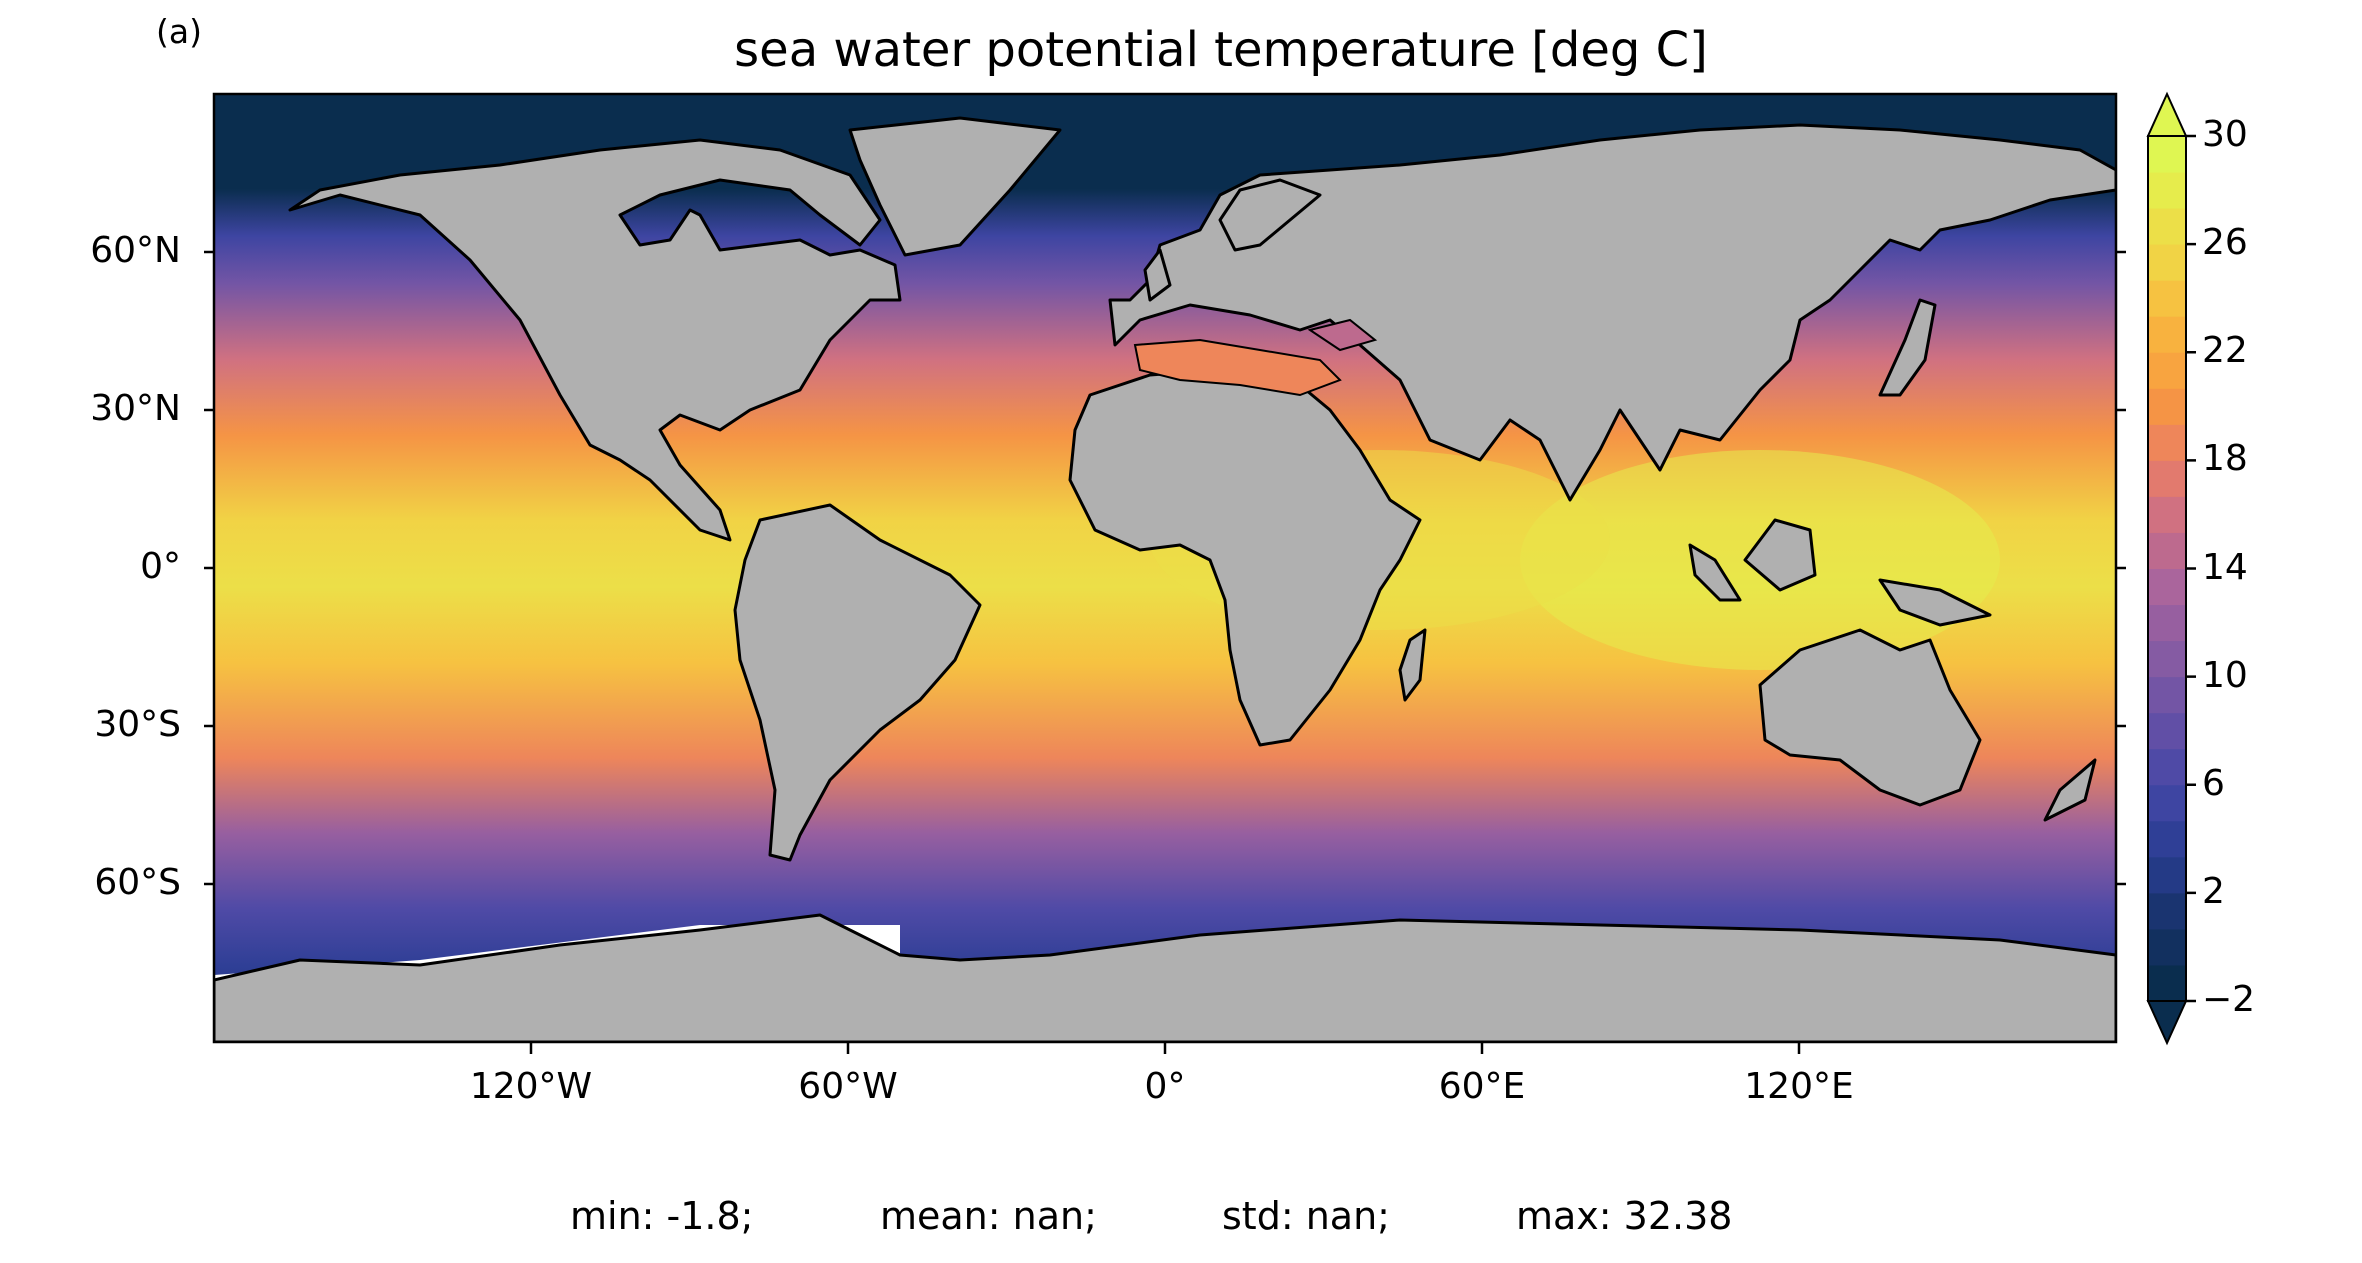 The width and height of the screenshot is (2362, 1263). I want to click on land-sumatra, so click(1715, 572).